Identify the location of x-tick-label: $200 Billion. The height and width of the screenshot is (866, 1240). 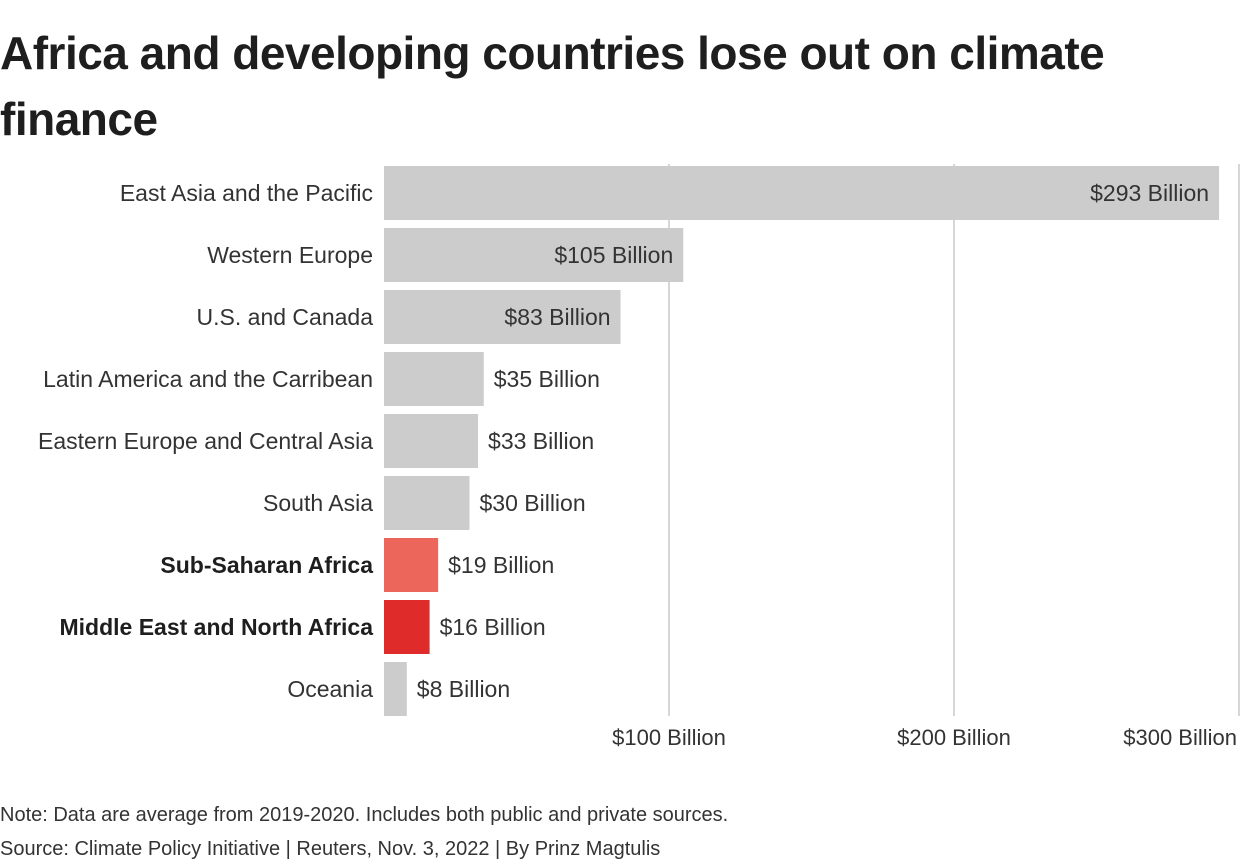
(954, 737).